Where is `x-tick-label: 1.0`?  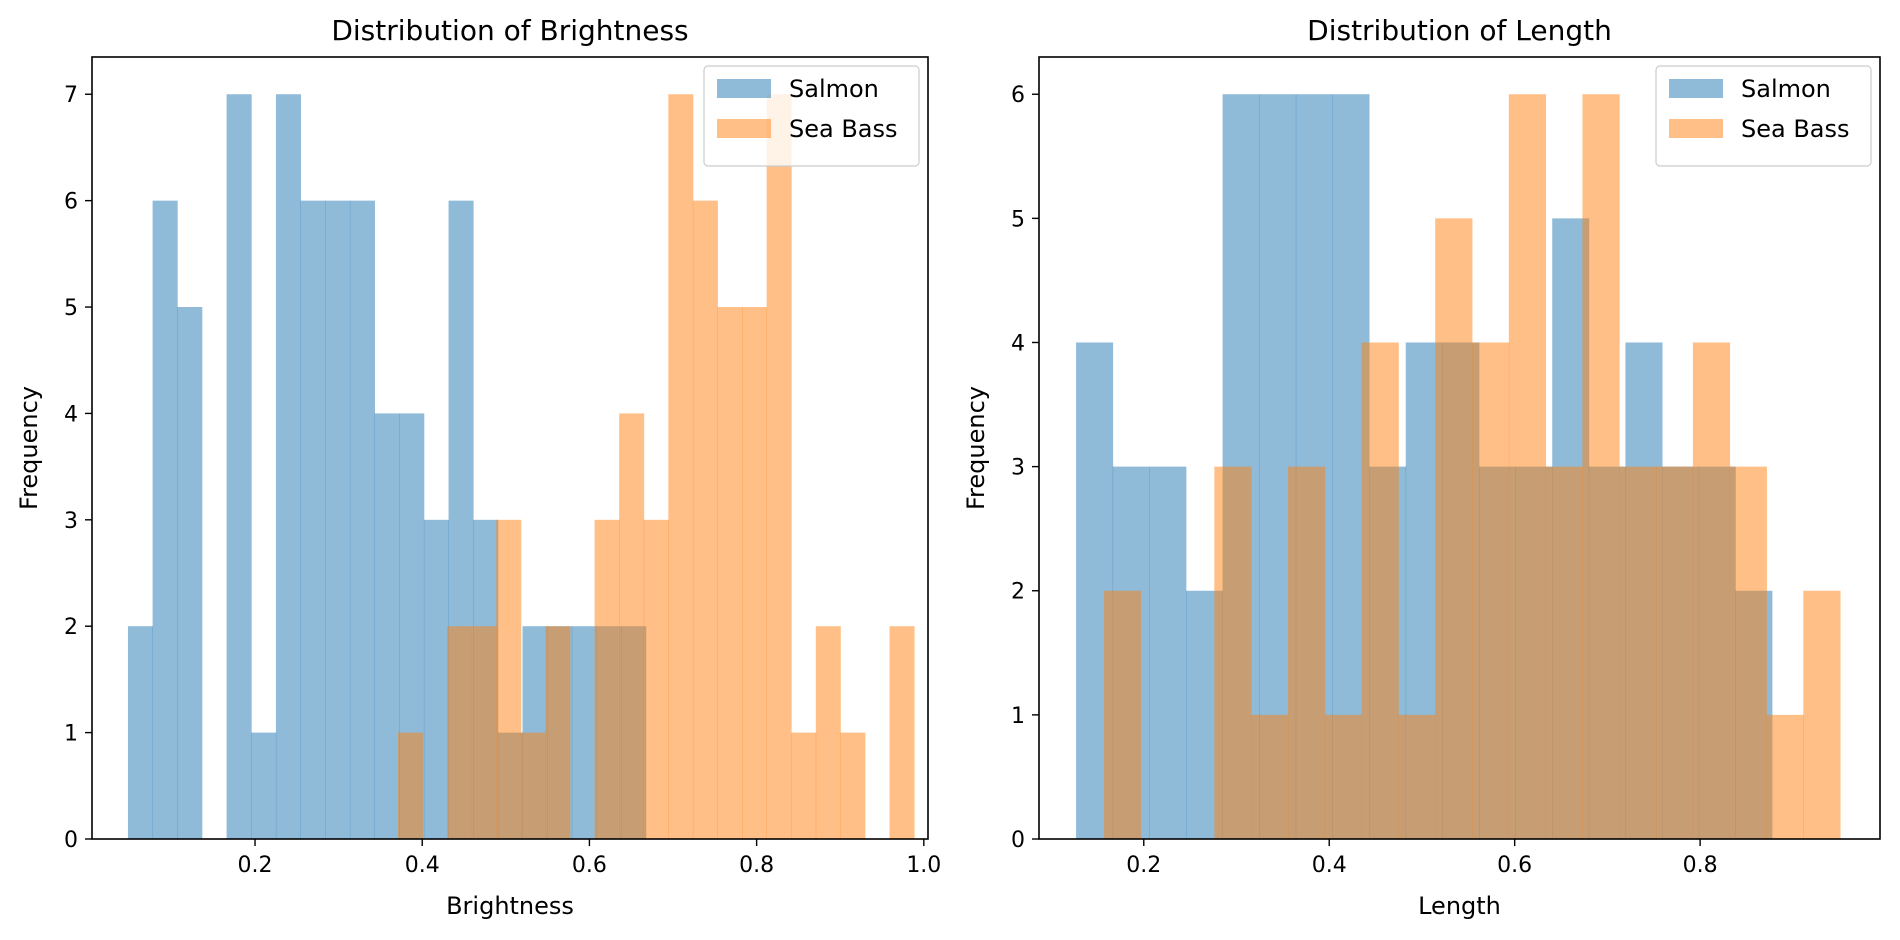
x-tick-label: 1.0 is located at coordinates (923, 865).